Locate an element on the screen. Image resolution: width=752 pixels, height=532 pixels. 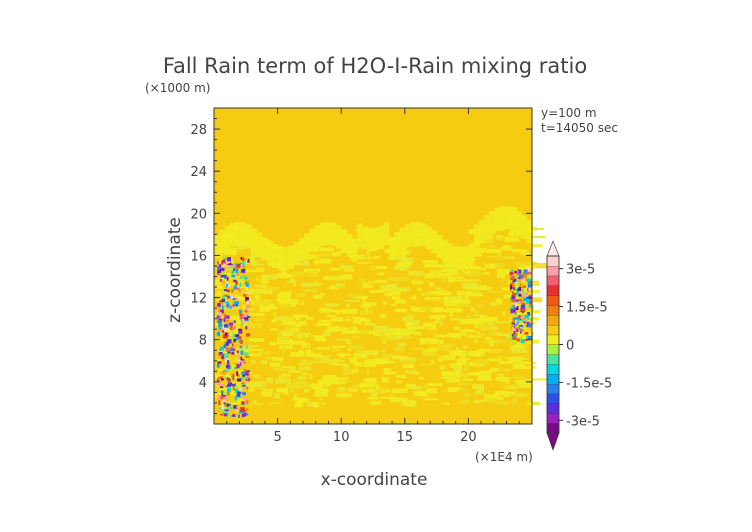
y-unit-label: (×1000 m) is located at coordinates (177, 88).